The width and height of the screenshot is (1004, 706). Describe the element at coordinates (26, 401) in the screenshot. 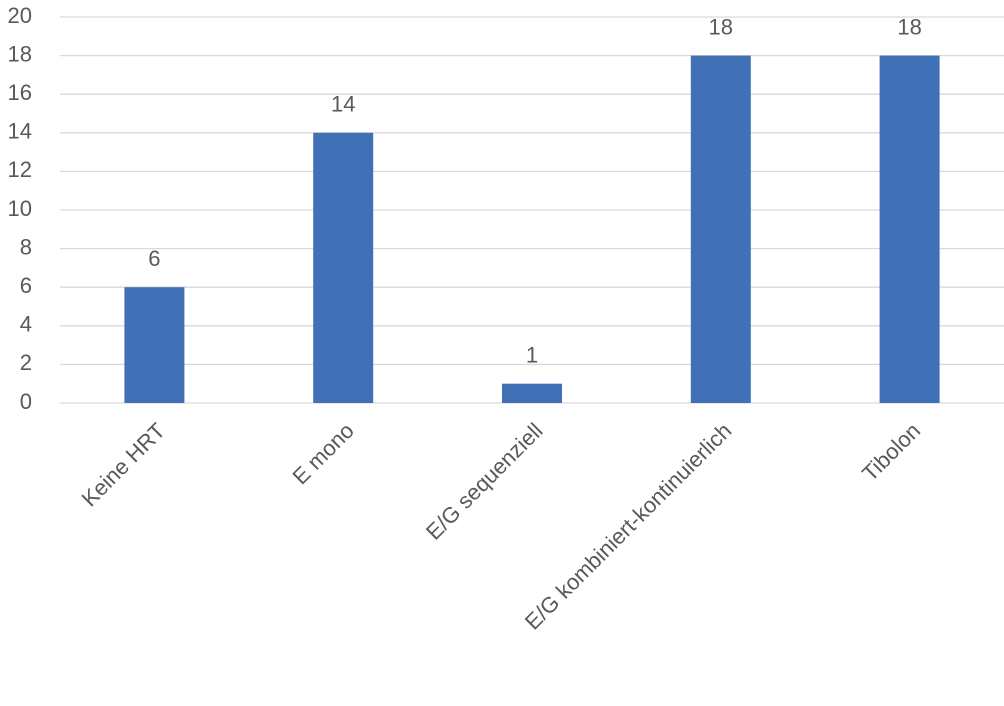

I see `y-tick-label: 0` at that location.